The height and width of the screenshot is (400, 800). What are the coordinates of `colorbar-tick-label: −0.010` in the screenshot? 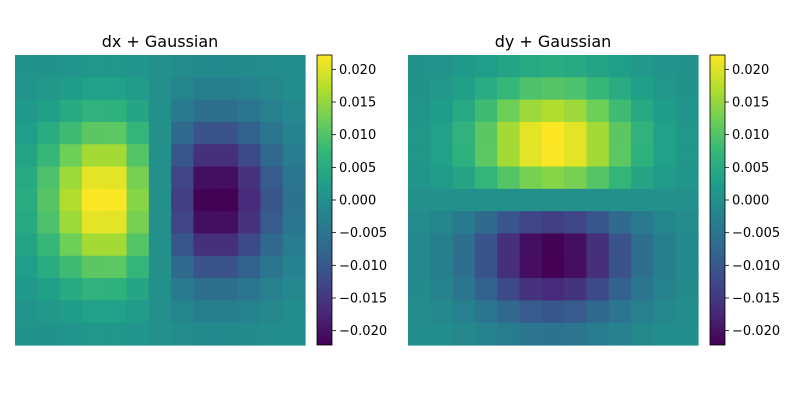 It's located at (756, 266).